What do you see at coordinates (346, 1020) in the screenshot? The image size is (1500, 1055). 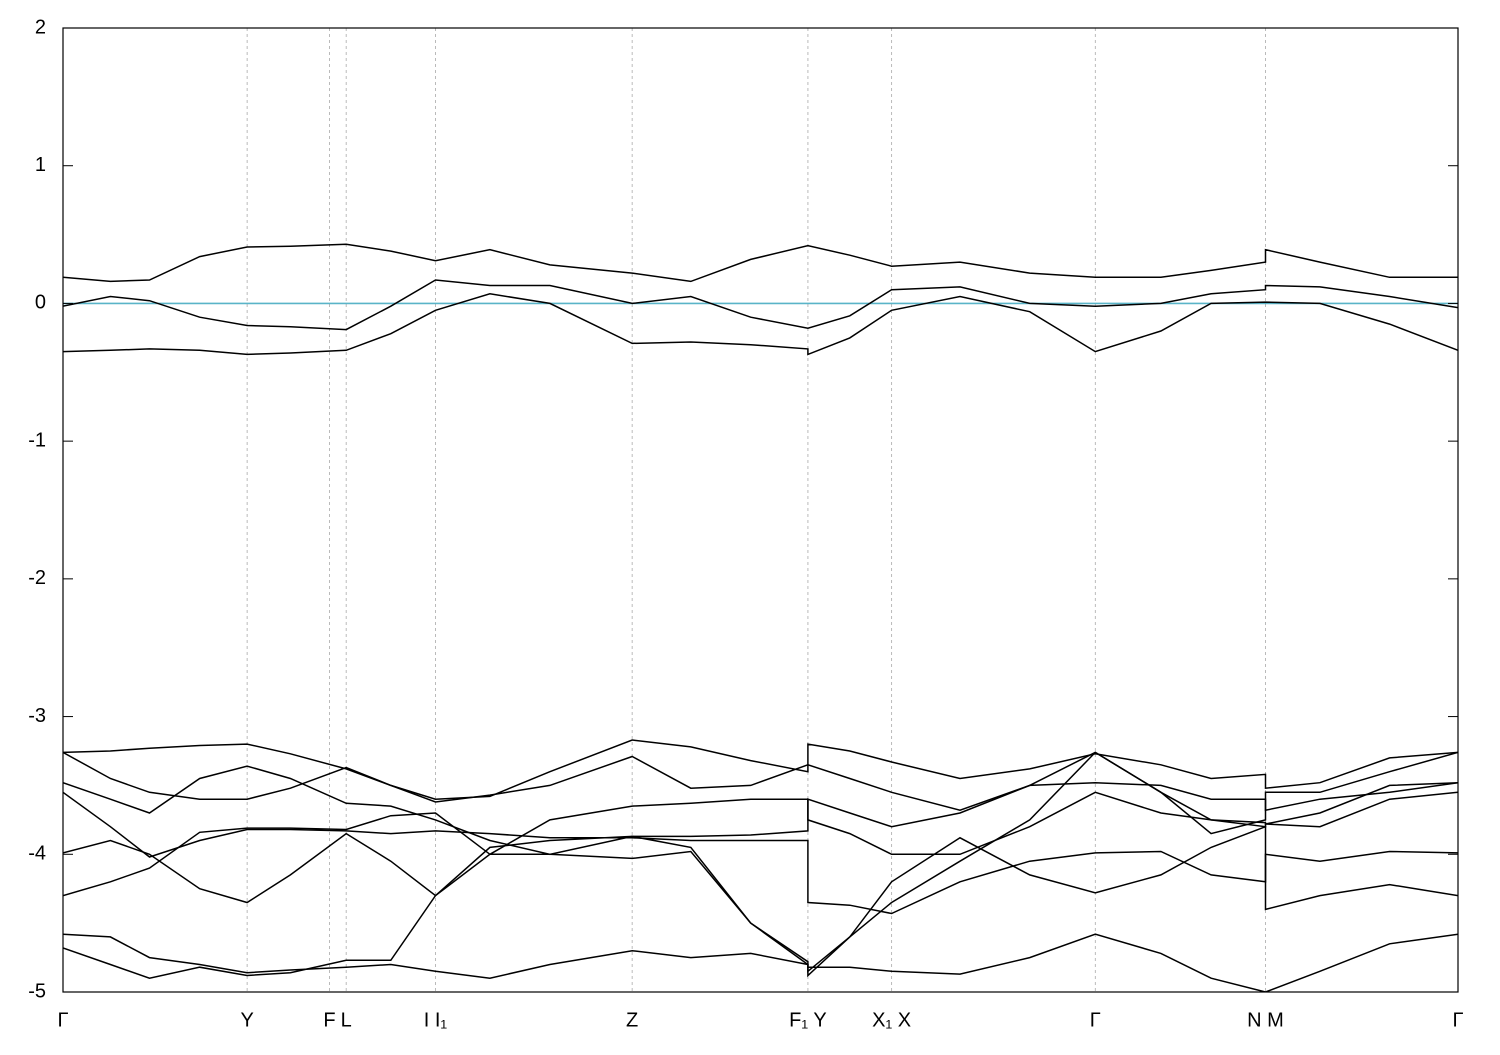 I see `x-tick-label: L` at bounding box center [346, 1020].